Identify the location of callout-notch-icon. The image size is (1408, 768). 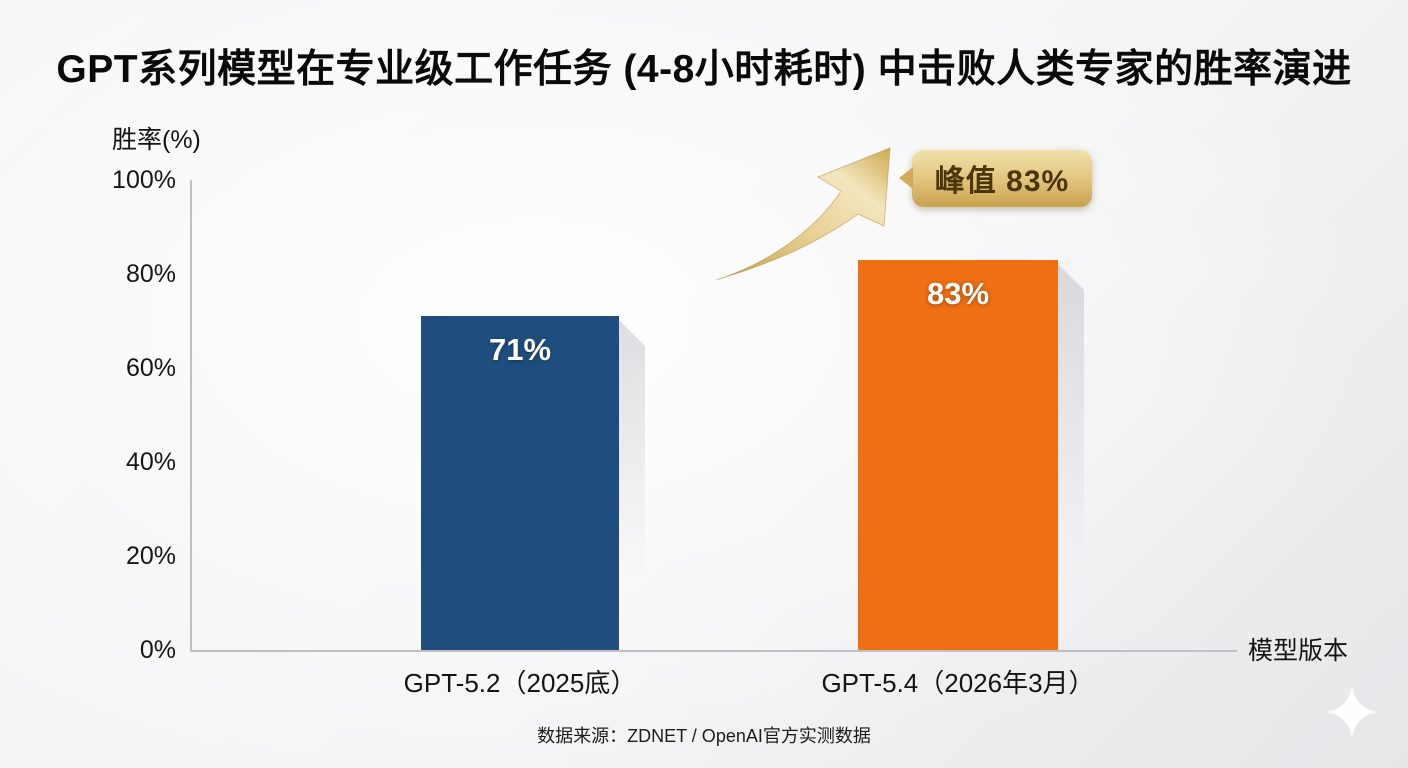
(906, 178).